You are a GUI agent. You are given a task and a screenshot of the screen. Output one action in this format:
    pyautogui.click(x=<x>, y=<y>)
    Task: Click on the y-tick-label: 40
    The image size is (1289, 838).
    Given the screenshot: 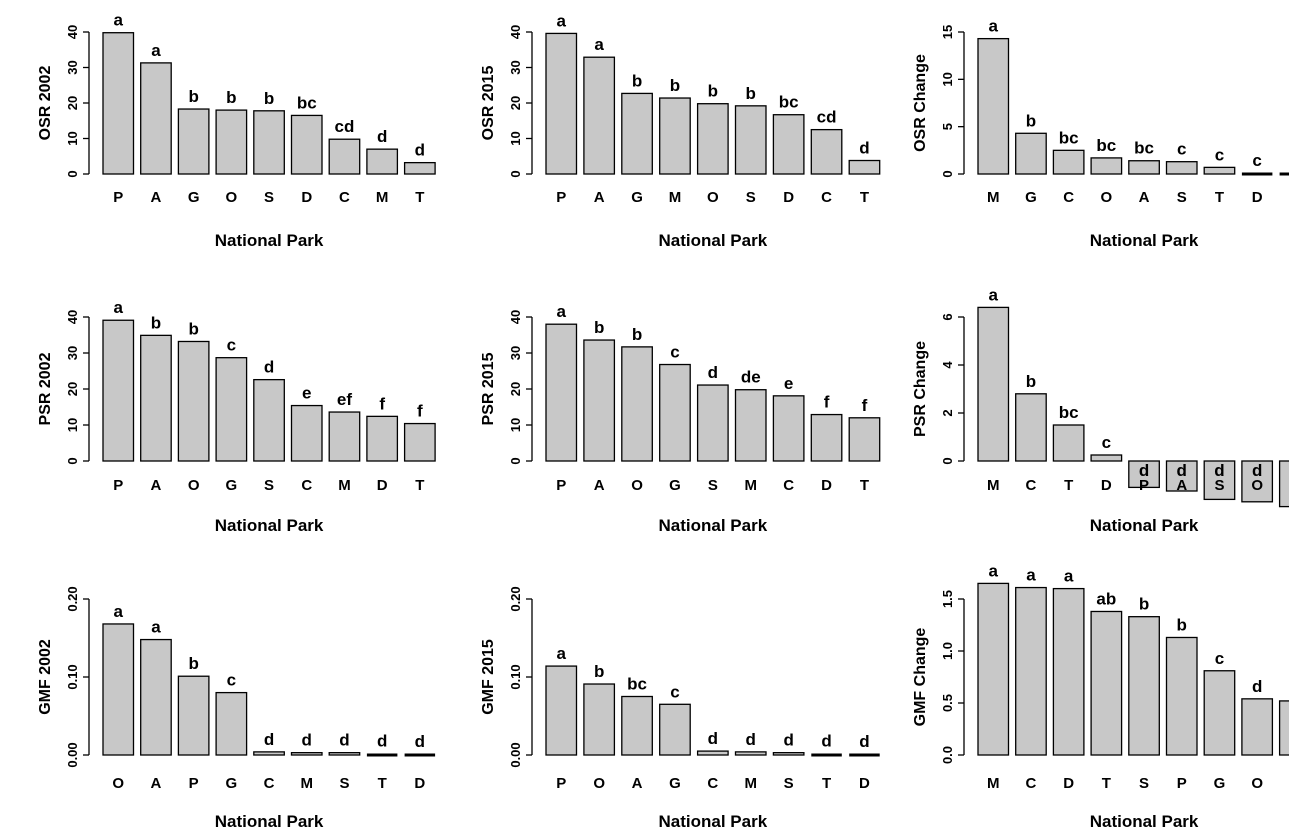 What is the action you would take?
    pyautogui.click(x=72, y=317)
    